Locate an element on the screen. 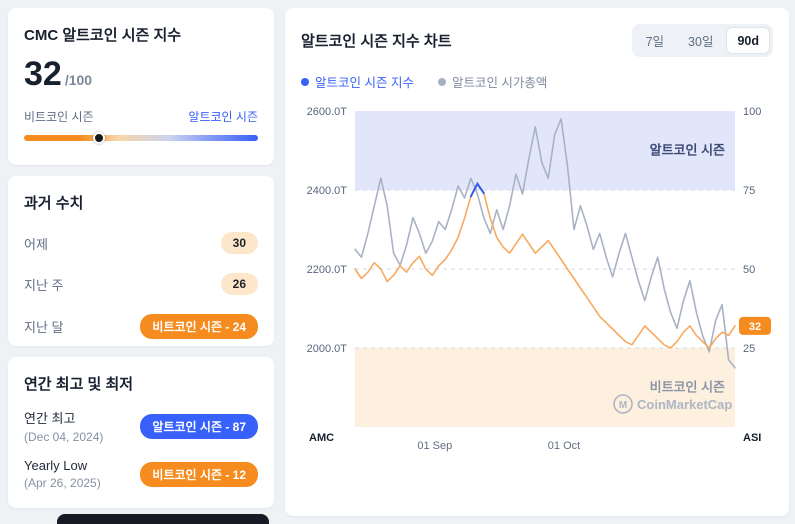 The height and width of the screenshot is (524, 795). history-row: 지난 달 비트코인 시즌 - 24 is located at coordinates (141, 326).